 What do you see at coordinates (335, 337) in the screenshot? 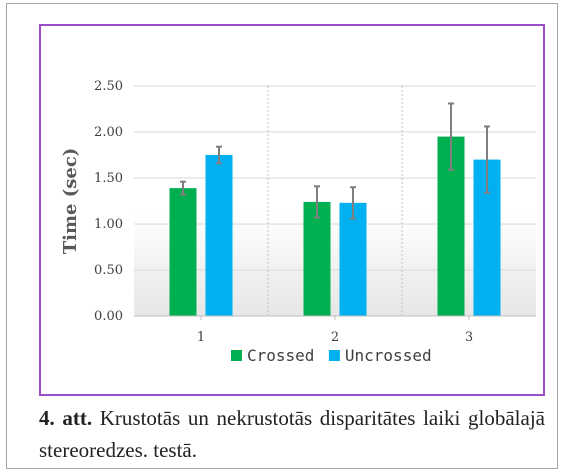
I see `x-tick-label: 2` at bounding box center [335, 337].